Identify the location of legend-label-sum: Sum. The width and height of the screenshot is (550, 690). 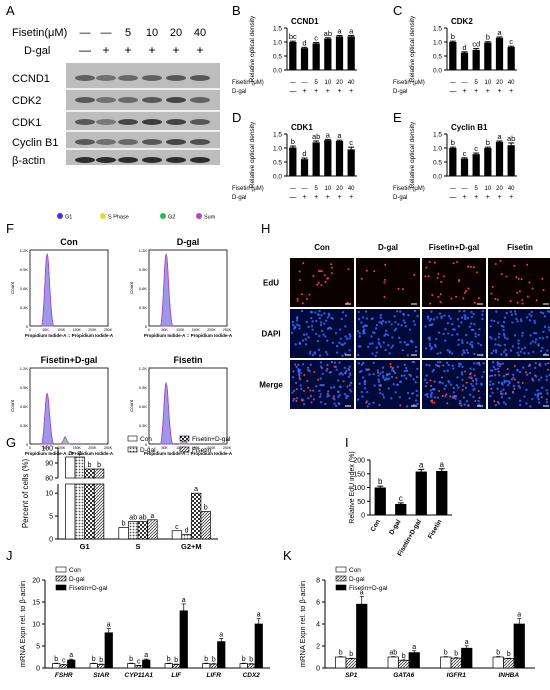
(210, 218).